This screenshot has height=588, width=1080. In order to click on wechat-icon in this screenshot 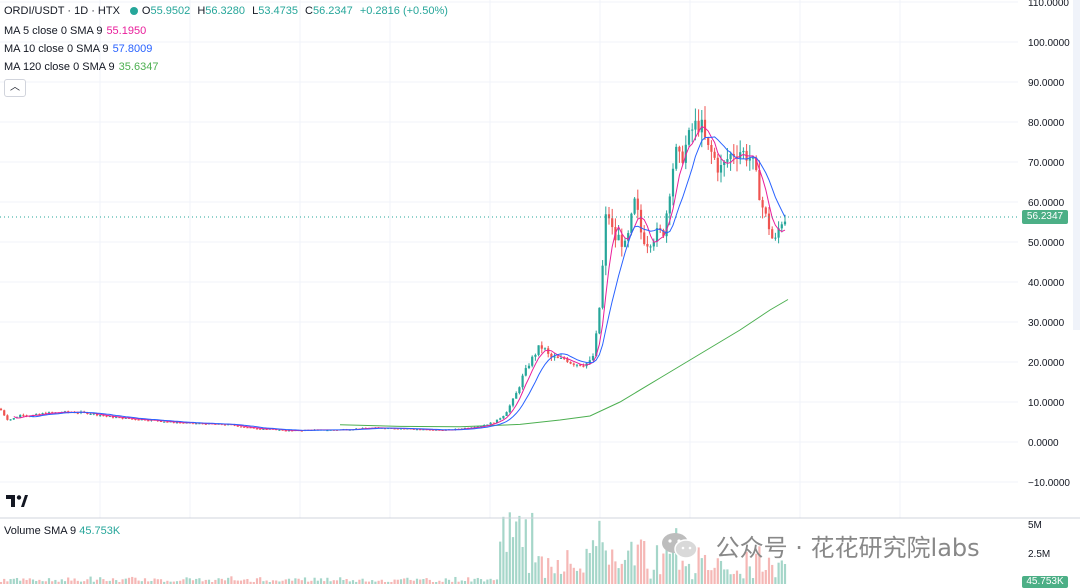, I will do `click(680, 545)`.